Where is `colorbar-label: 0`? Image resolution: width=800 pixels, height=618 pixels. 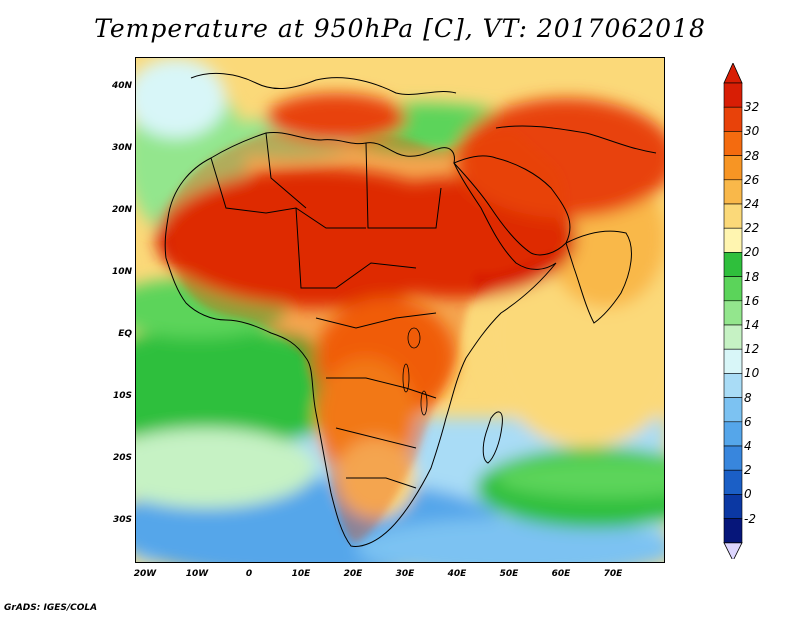
colorbar-label: 0 is located at coordinates (748, 494).